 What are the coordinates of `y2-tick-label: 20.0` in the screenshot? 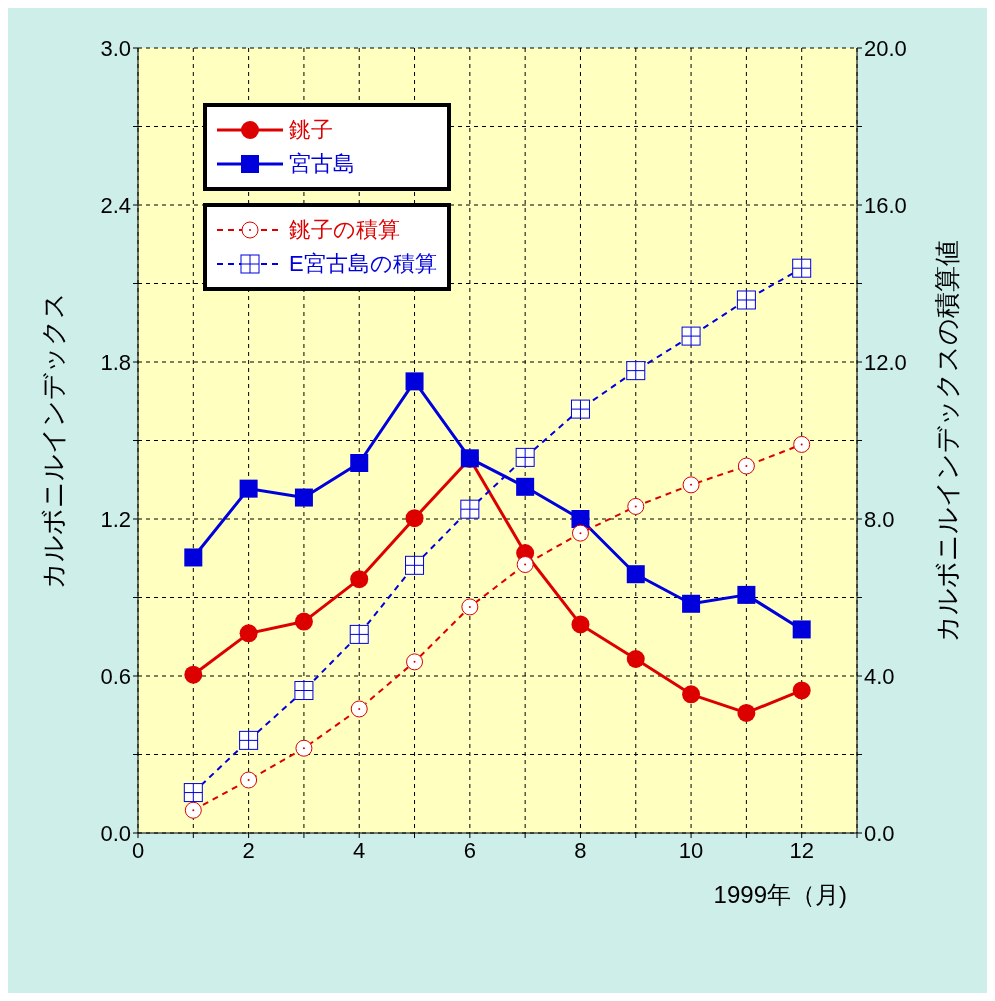 It's located at (885, 48).